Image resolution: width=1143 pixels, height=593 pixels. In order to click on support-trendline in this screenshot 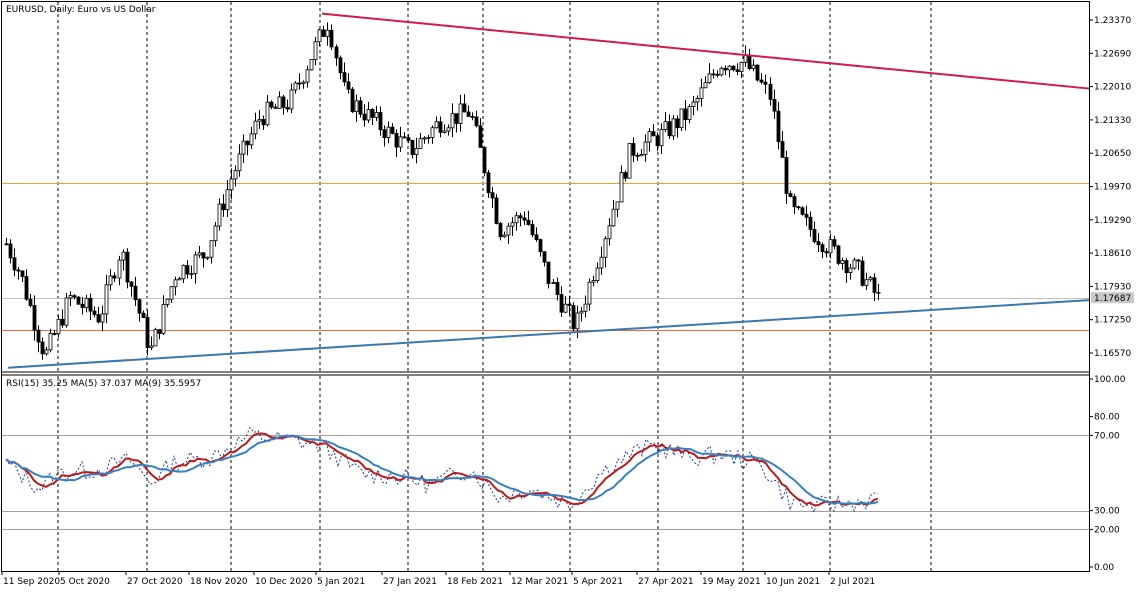, I will do `click(548, 334)`.